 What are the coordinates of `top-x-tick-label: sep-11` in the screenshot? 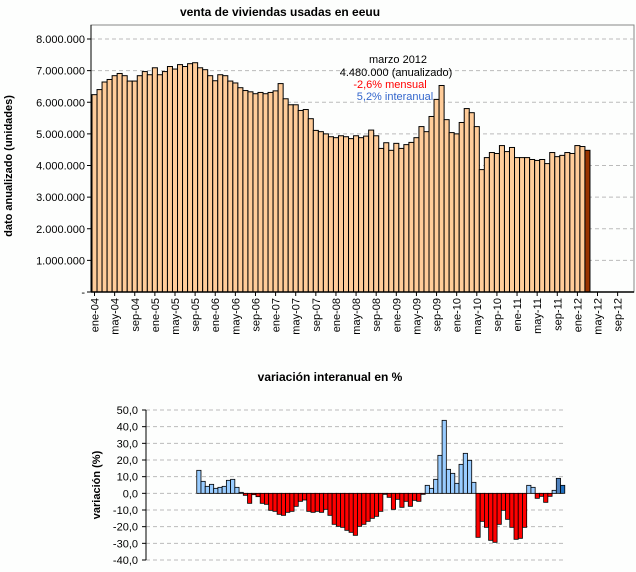 It's located at (558, 314).